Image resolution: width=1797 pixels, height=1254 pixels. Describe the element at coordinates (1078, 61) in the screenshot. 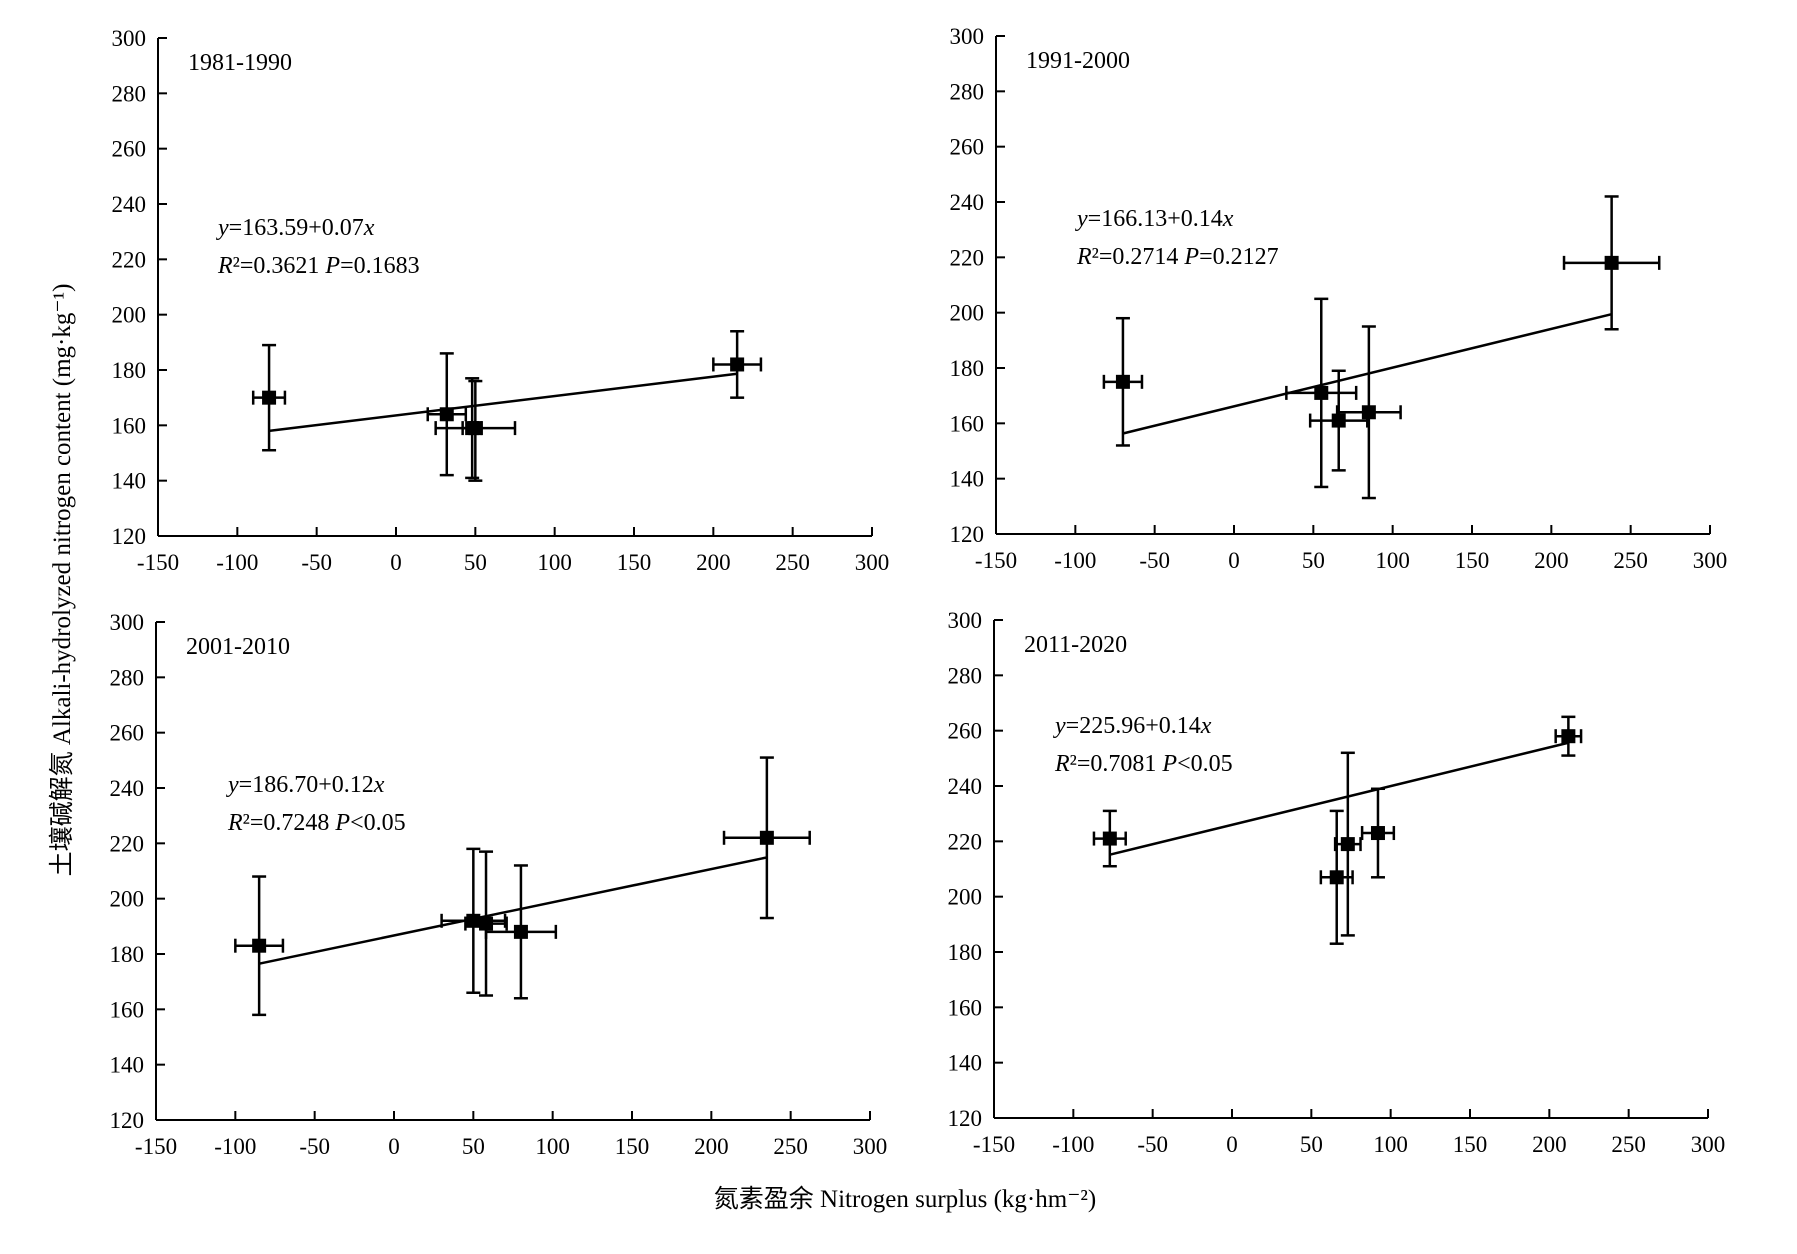

I see `panel-title: 1991-2000` at that location.